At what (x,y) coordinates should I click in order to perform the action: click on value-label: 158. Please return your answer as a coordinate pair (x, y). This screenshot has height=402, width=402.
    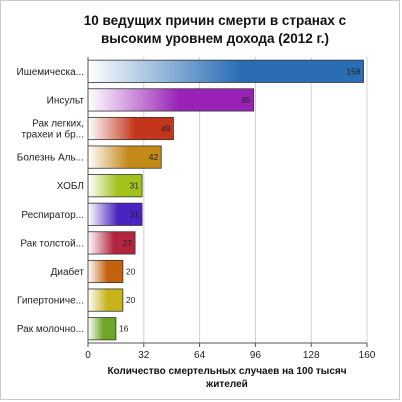
    Looking at the image, I should click on (353, 71).